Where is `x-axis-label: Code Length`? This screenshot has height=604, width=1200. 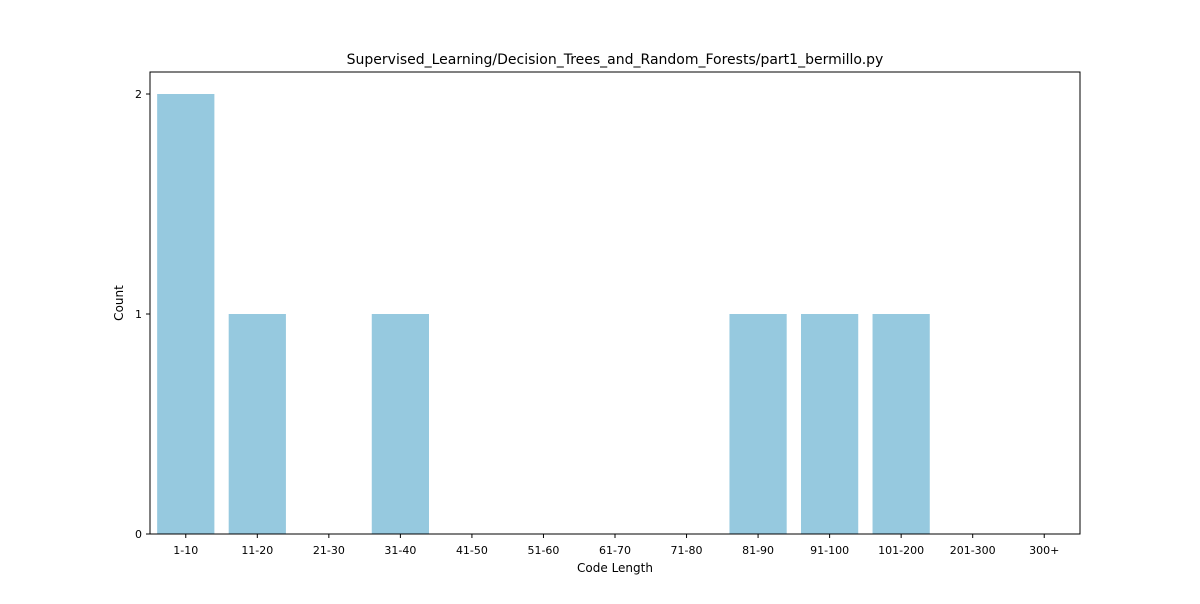 x-axis-label: Code Length is located at coordinates (615, 568).